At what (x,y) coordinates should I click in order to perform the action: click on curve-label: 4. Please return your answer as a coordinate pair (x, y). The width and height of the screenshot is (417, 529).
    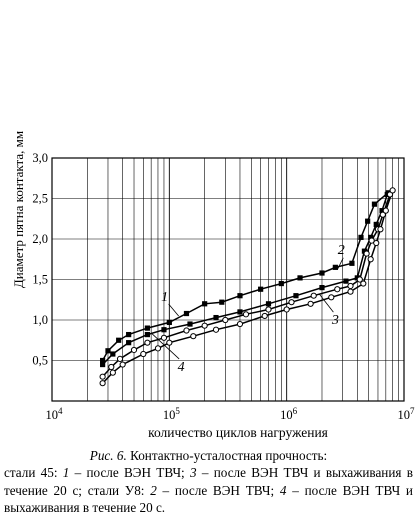
    Looking at the image, I should click on (181, 367).